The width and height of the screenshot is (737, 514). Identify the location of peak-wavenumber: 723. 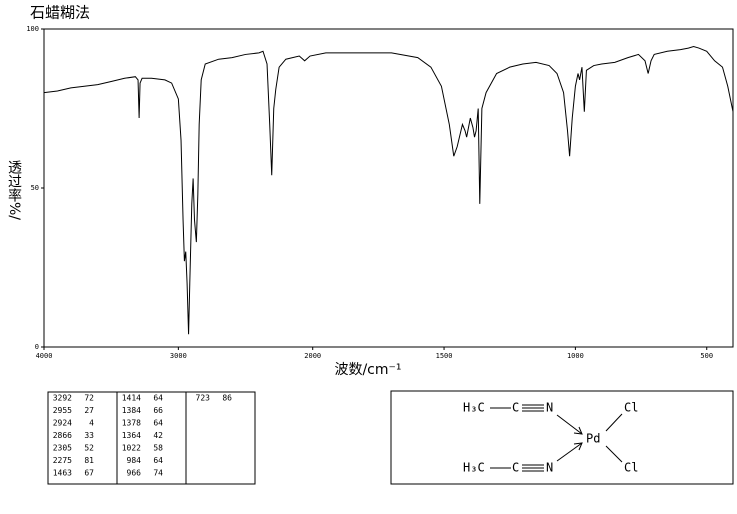
(203, 398).